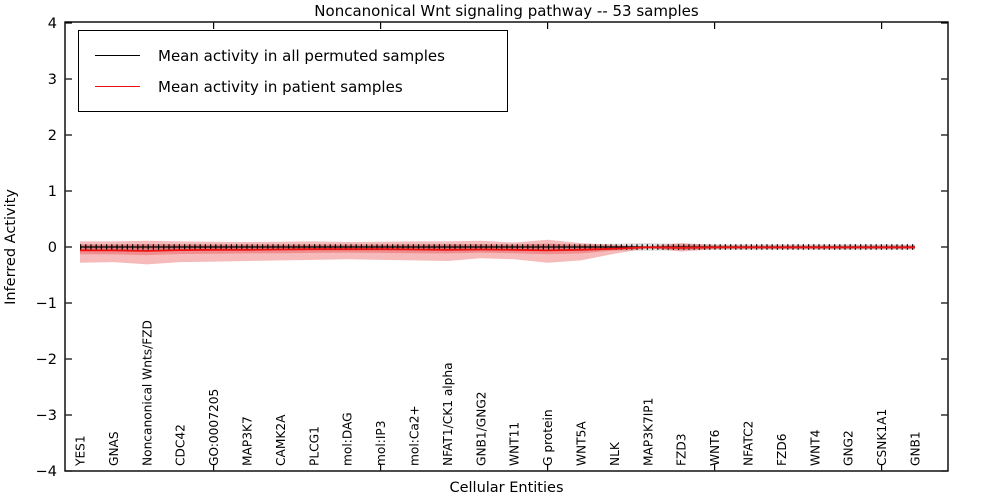 The image size is (1000, 500). Describe the element at coordinates (81, 451) in the screenshot. I see `category-label: YES1` at that location.